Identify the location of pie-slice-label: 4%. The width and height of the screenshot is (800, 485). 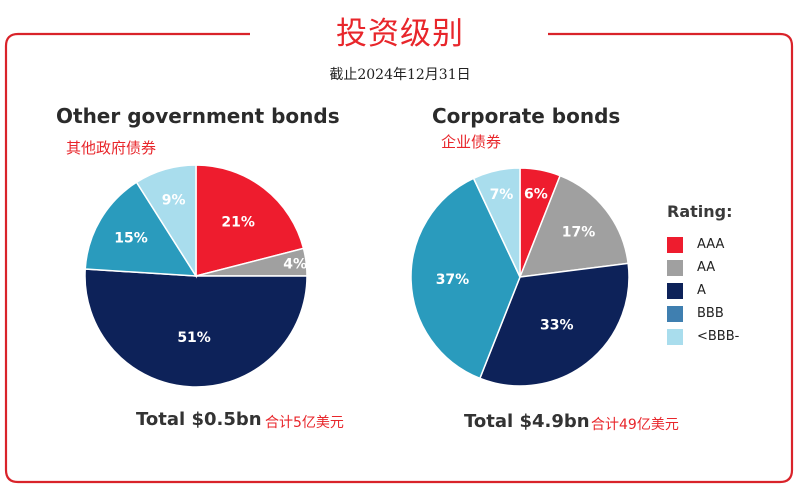
(295, 264).